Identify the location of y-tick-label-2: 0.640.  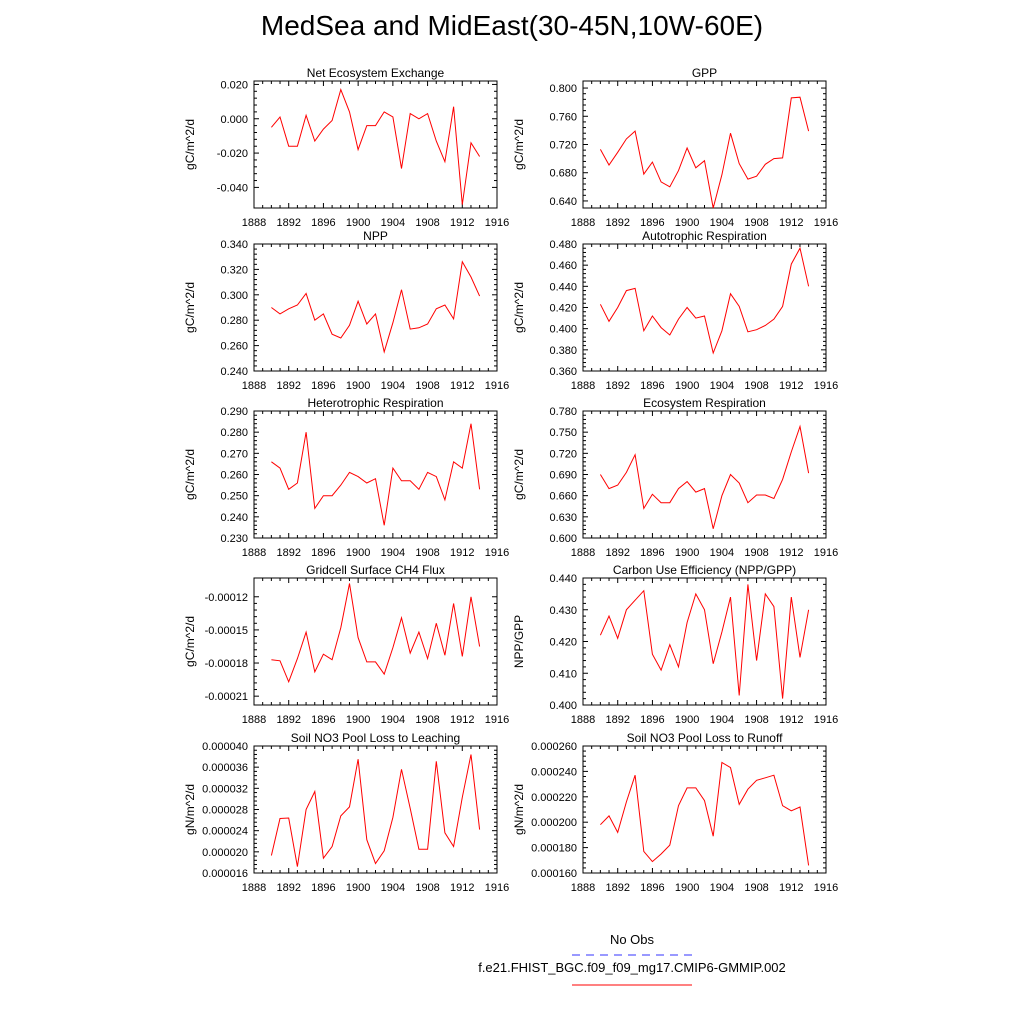
(563, 202).